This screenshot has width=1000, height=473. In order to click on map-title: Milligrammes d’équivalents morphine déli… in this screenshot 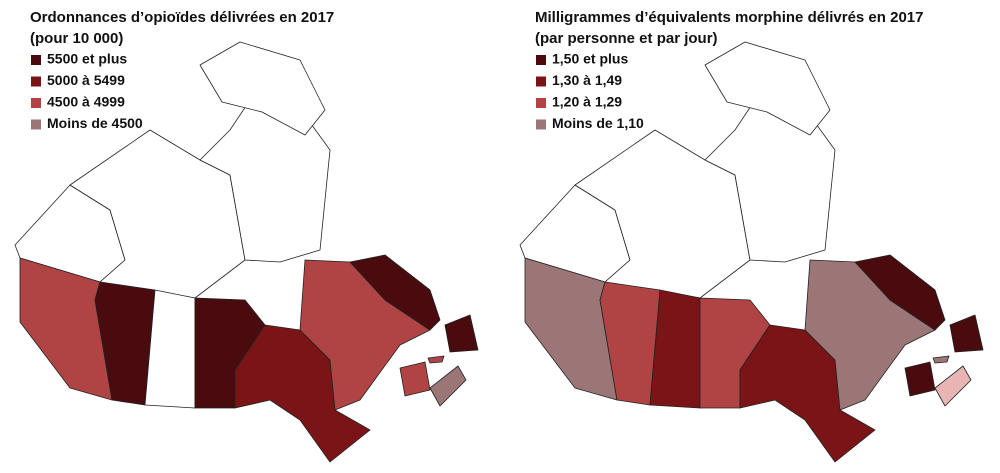, I will do `click(729, 17)`.